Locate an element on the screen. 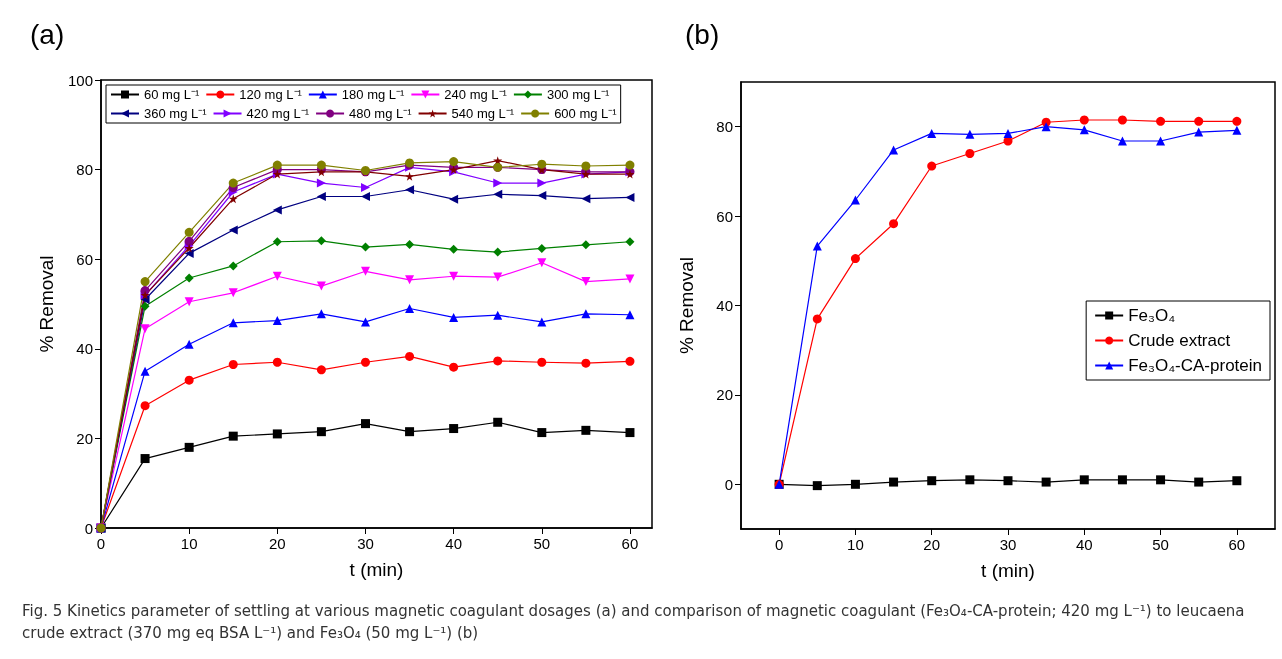 This screenshot has width=1282, height=659. chart-title: (a) is located at coordinates (47, 34).